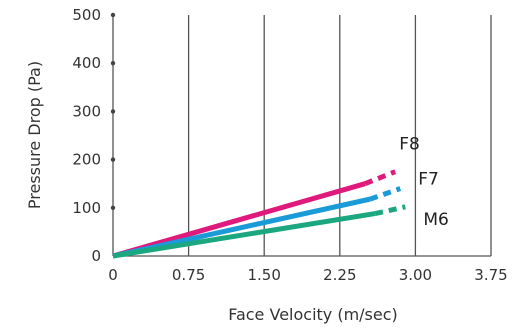 The height and width of the screenshot is (329, 513). Describe the element at coordinates (188, 275) in the screenshot. I see `x-tick-label: 0.75` at that location.